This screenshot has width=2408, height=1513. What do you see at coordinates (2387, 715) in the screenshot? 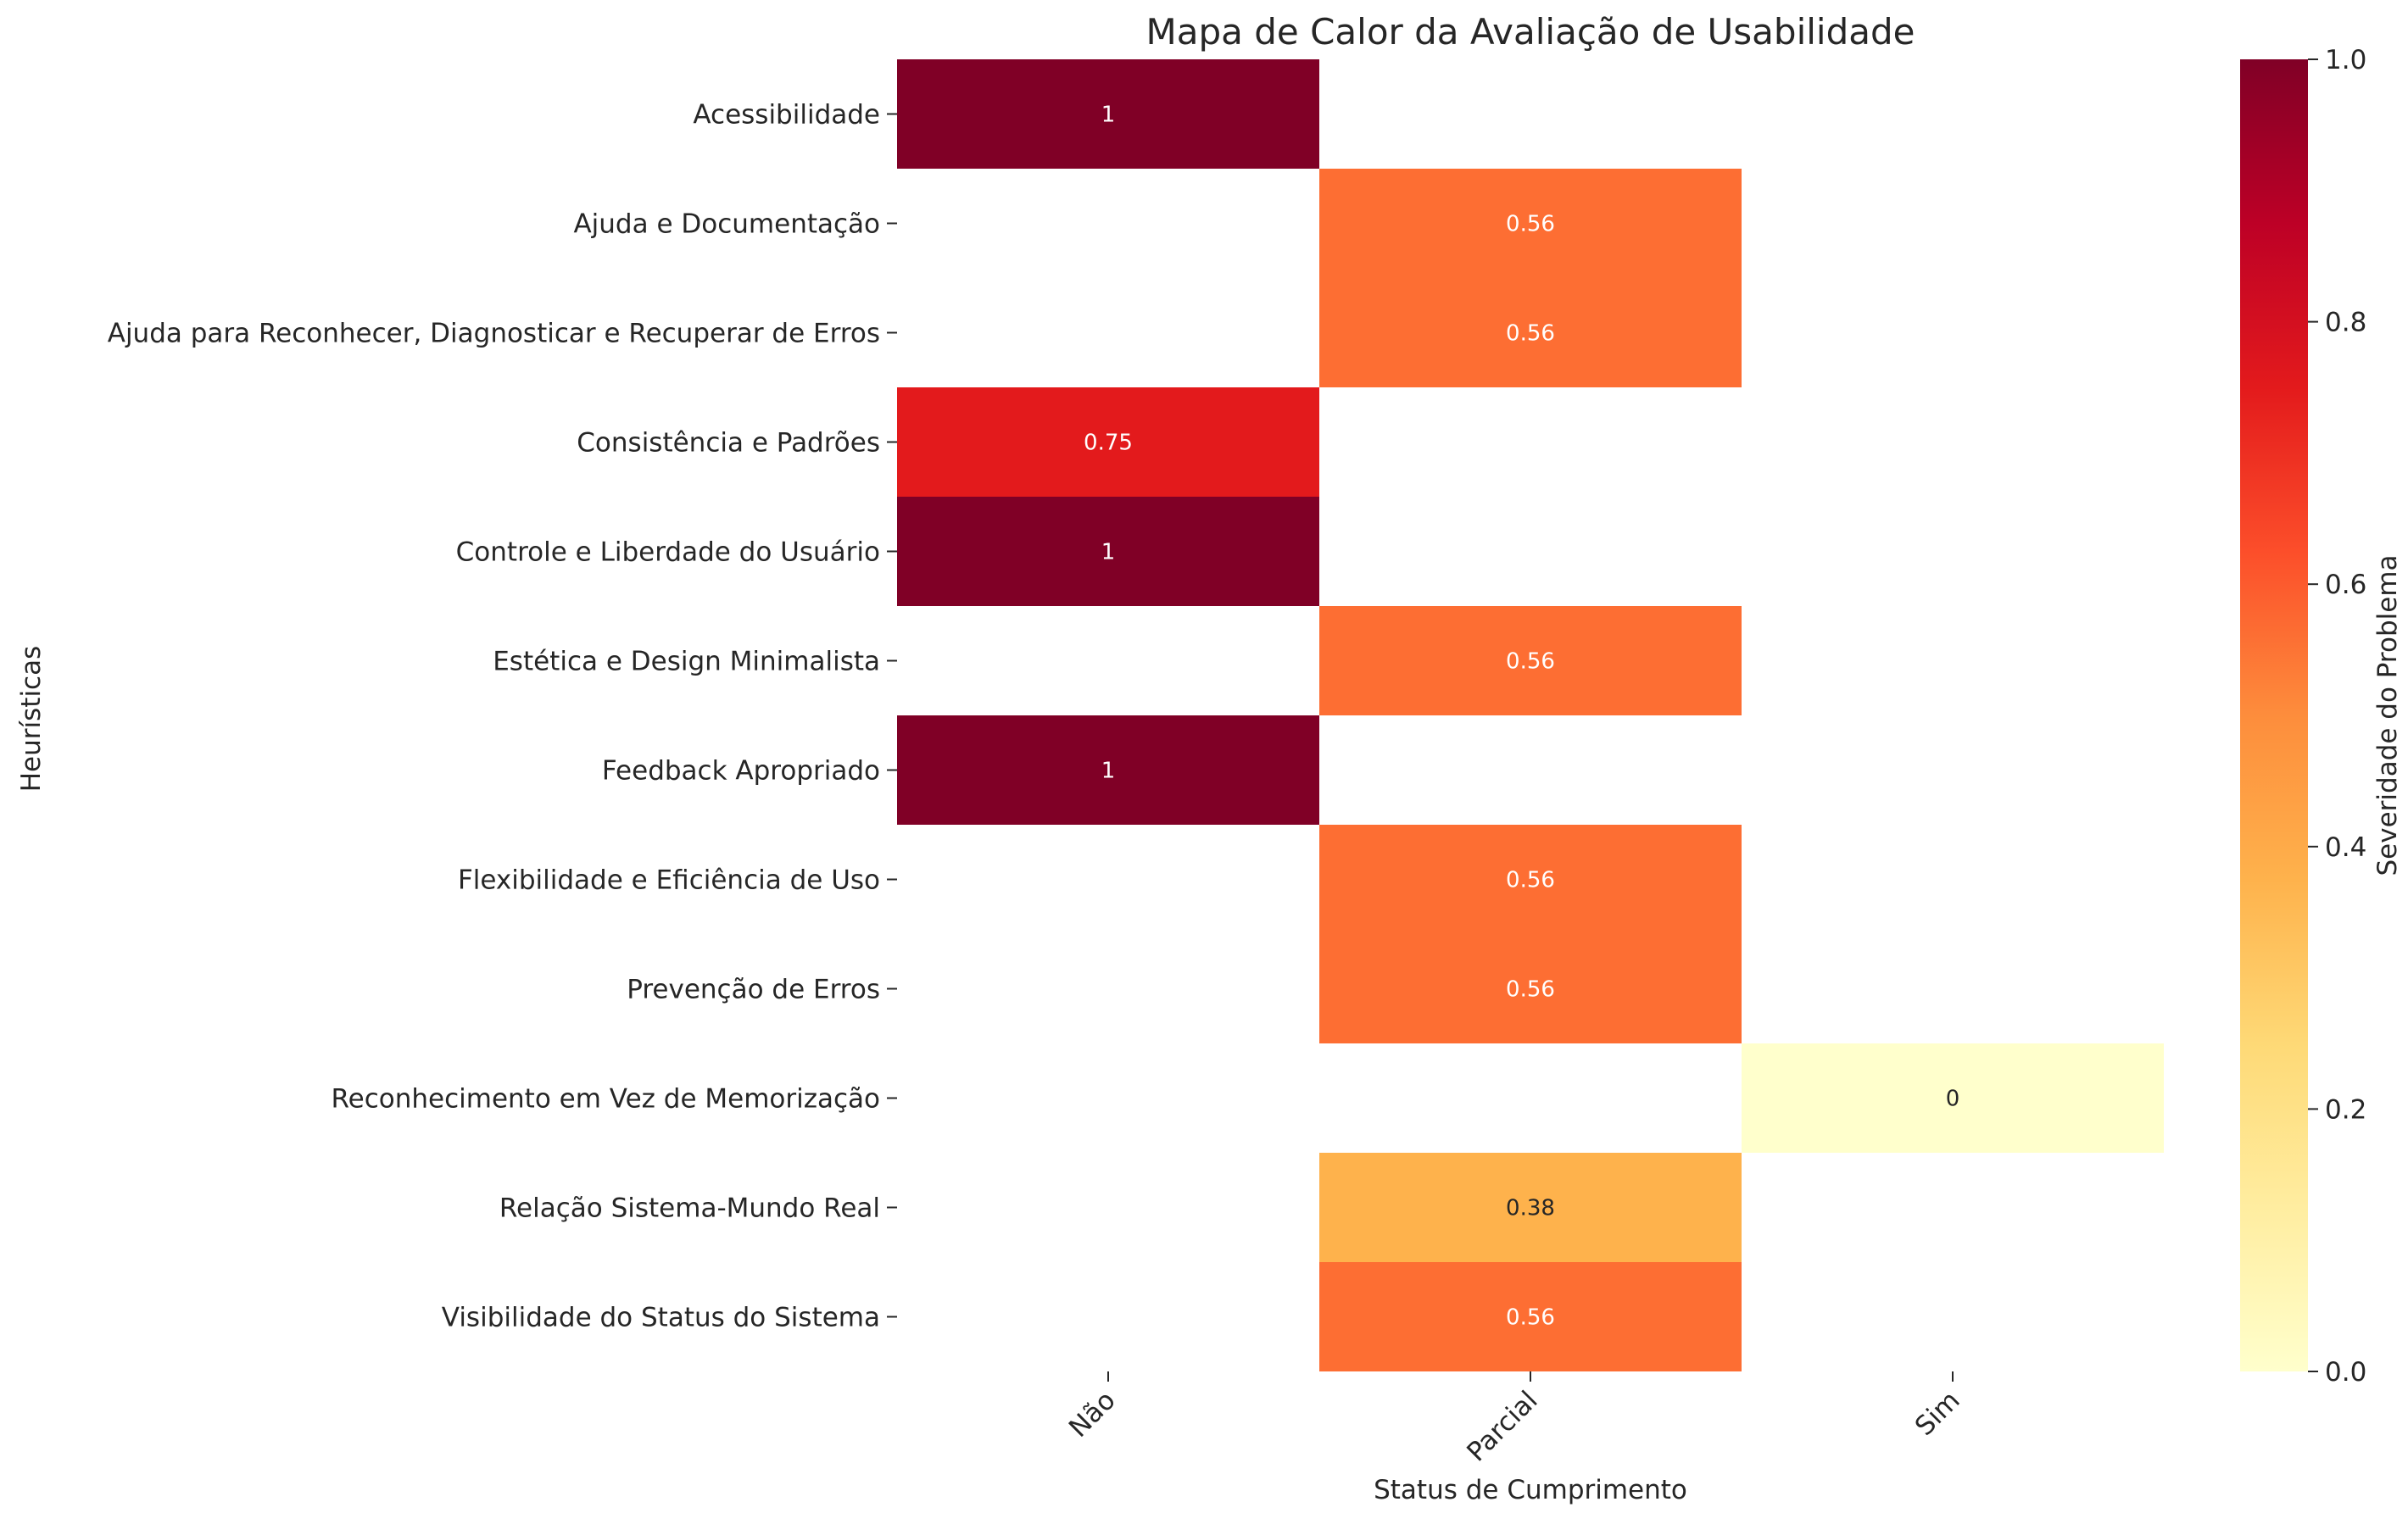
I see `colorbar-label: Severidade do Problema` at bounding box center [2387, 715].